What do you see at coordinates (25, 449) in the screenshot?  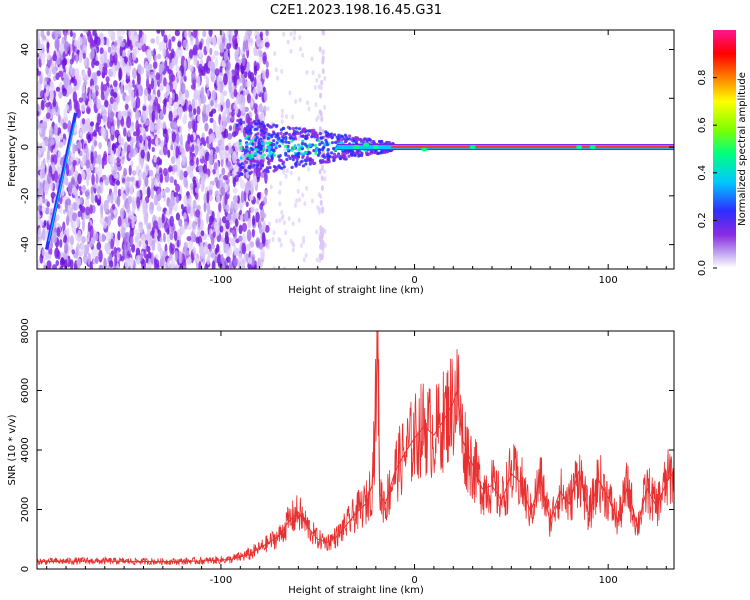 I see `y-tick-label: 4000` at bounding box center [25, 449].